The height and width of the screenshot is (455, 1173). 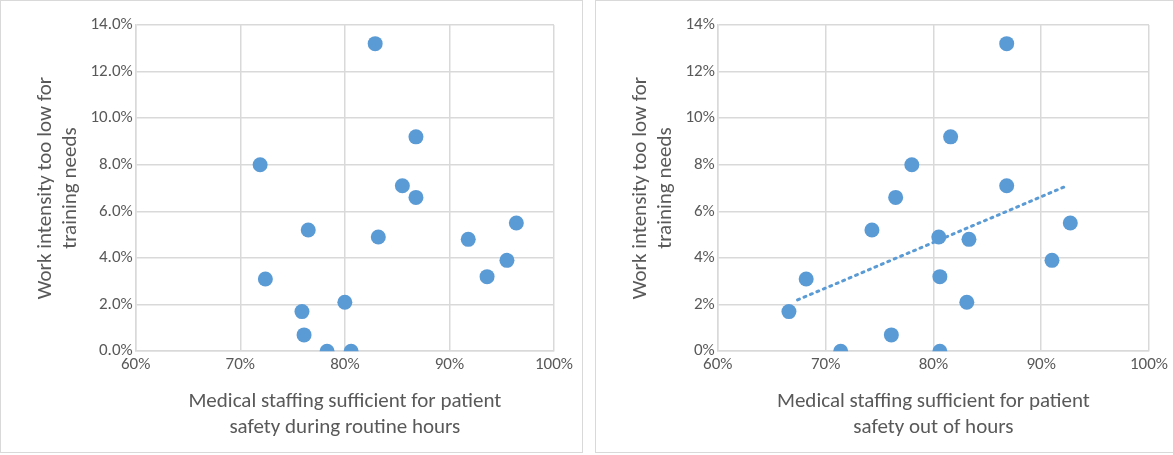 What do you see at coordinates (116, 257) in the screenshot?
I see `y-tick-label: 4.0%` at bounding box center [116, 257].